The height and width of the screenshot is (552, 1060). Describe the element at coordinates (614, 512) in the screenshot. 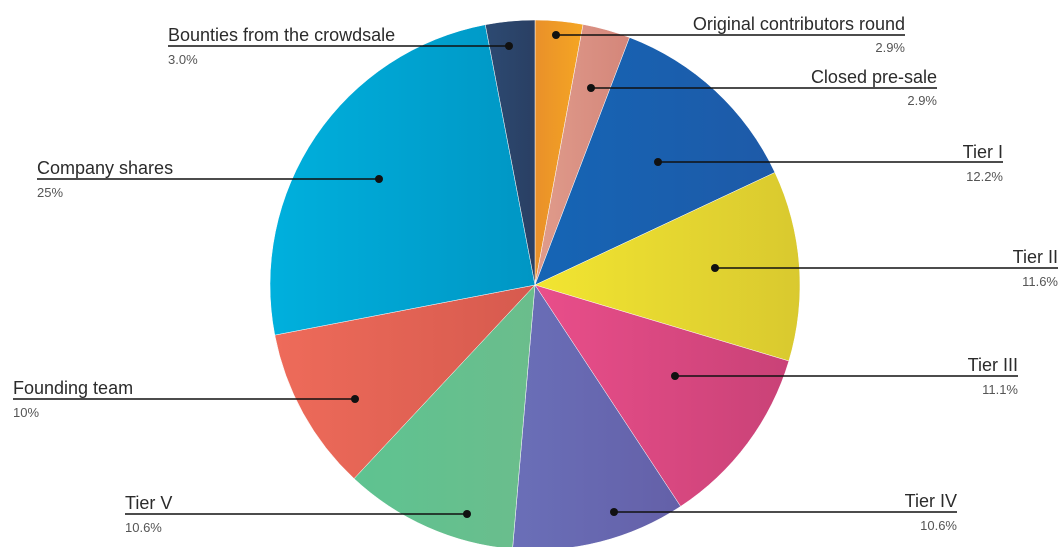

I see `leader-dot-tier-iv` at that location.